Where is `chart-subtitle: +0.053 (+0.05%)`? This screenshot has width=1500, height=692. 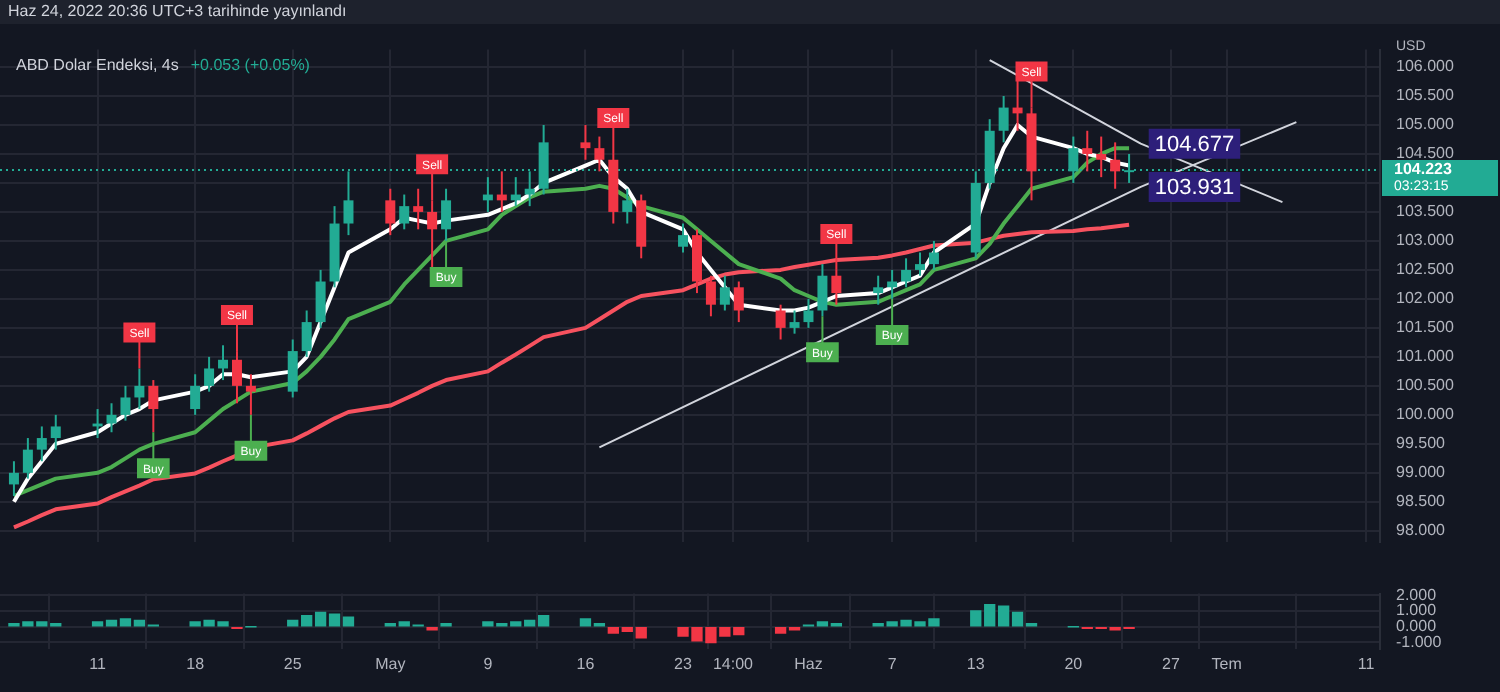 chart-subtitle: +0.053 (+0.05%) is located at coordinates (250, 65).